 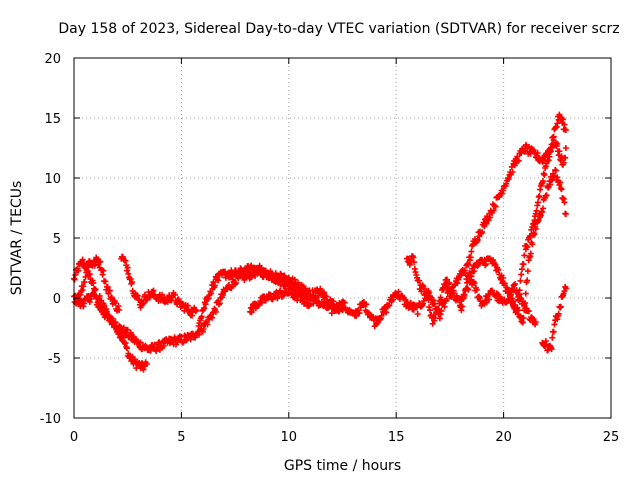 I want to click on series-arc-h, so click(x=513, y=213).